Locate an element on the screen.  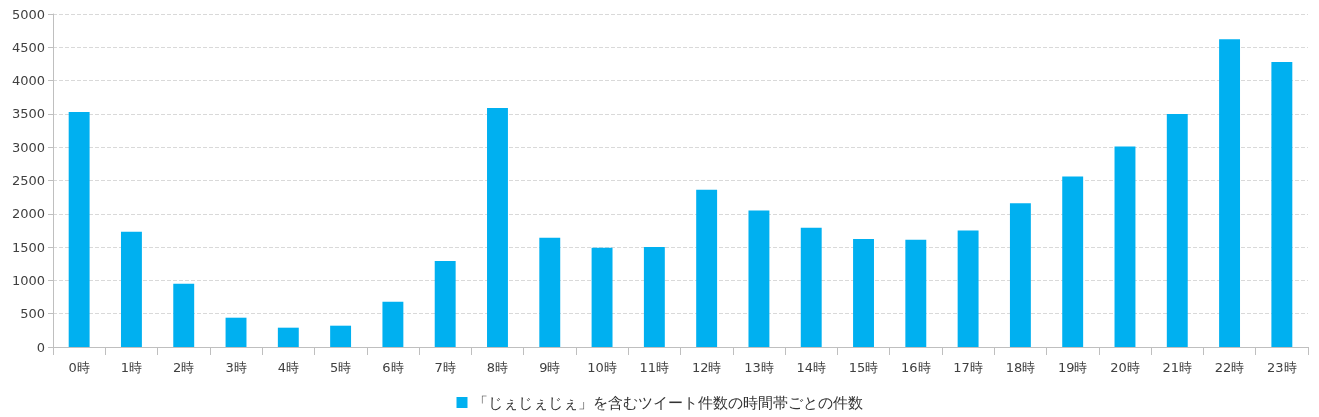
x-tick-label: 2時 is located at coordinates (184, 367).